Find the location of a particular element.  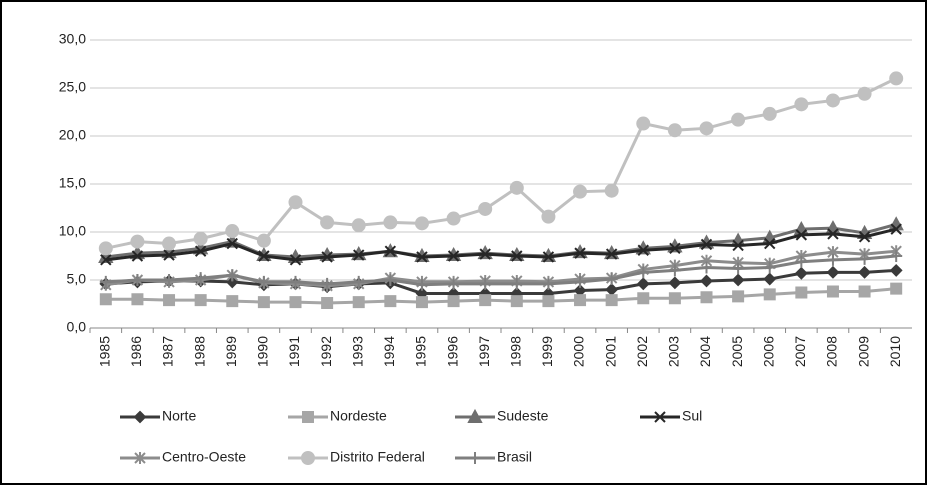

legend-label: Norte is located at coordinates (179, 416).